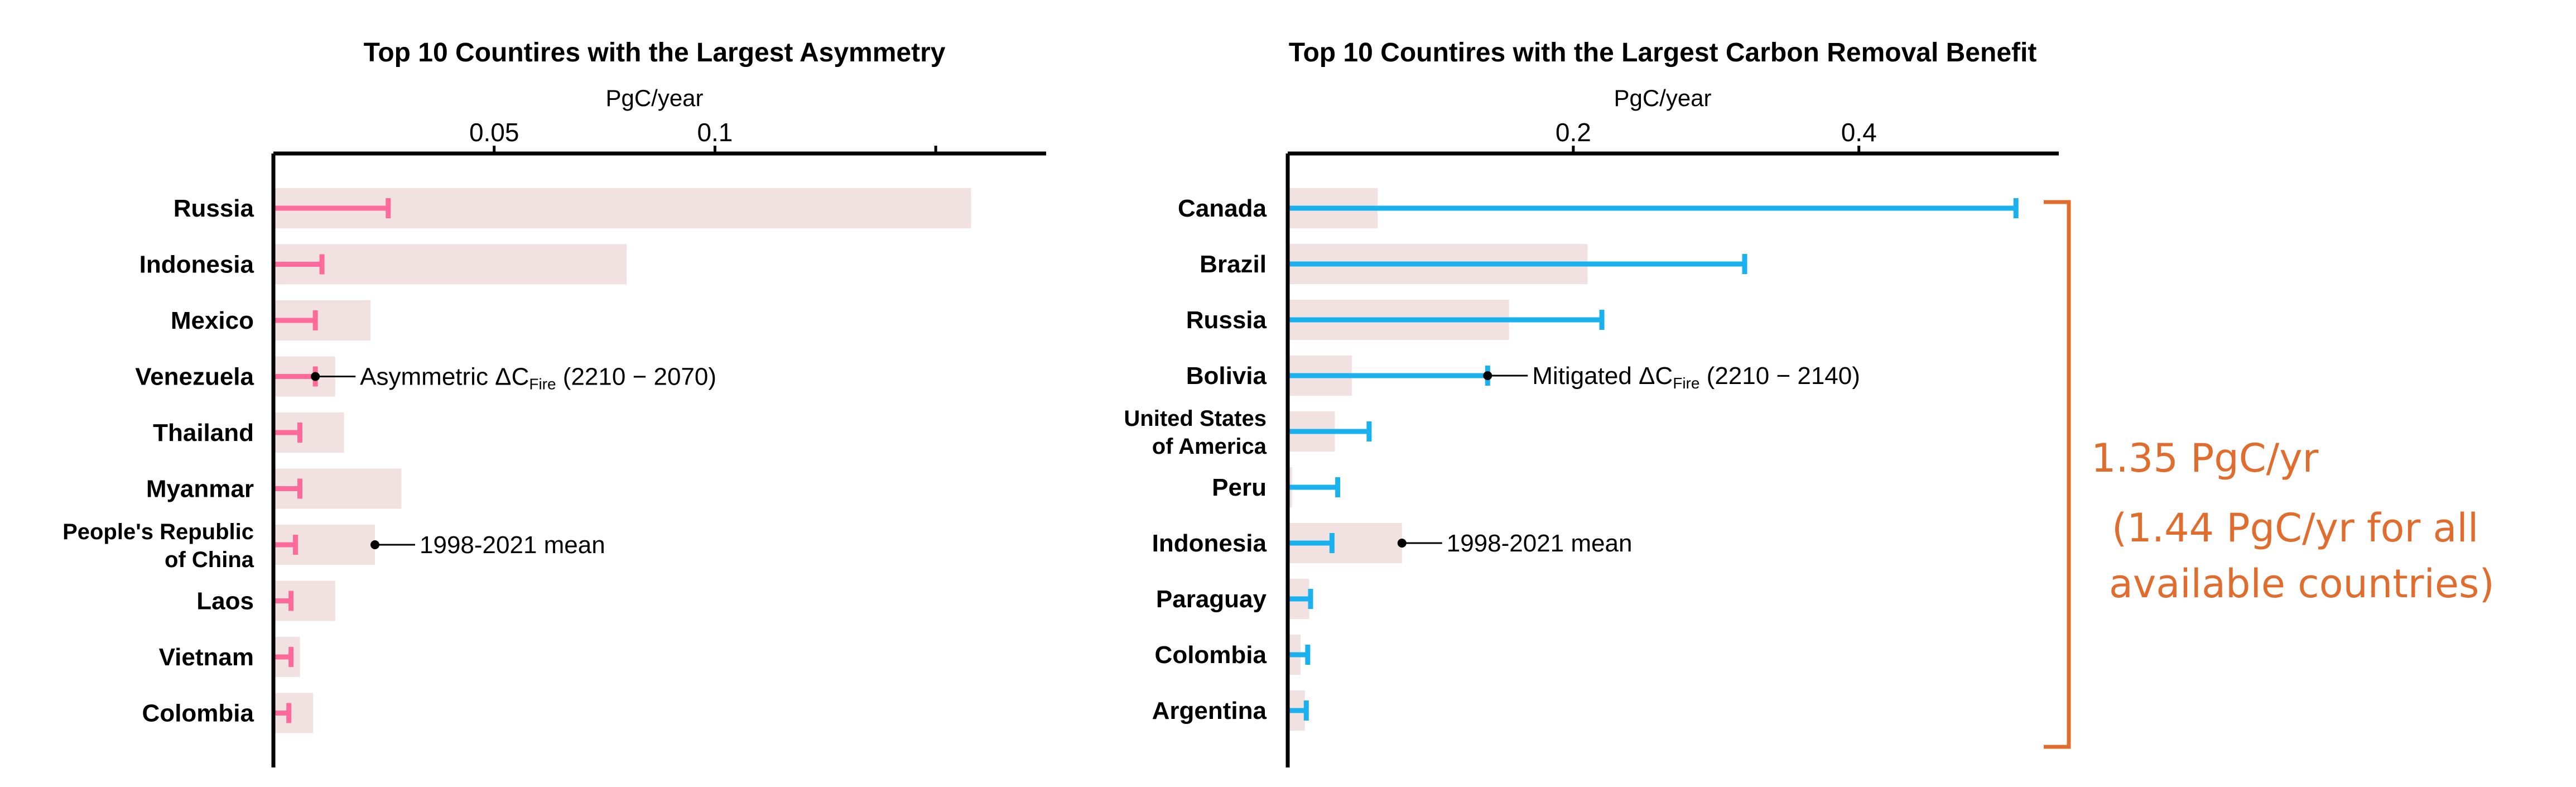 The height and width of the screenshot is (787, 2576). I want to click on bracket-note-total: 1.35 PgC/yr, so click(2205, 458).